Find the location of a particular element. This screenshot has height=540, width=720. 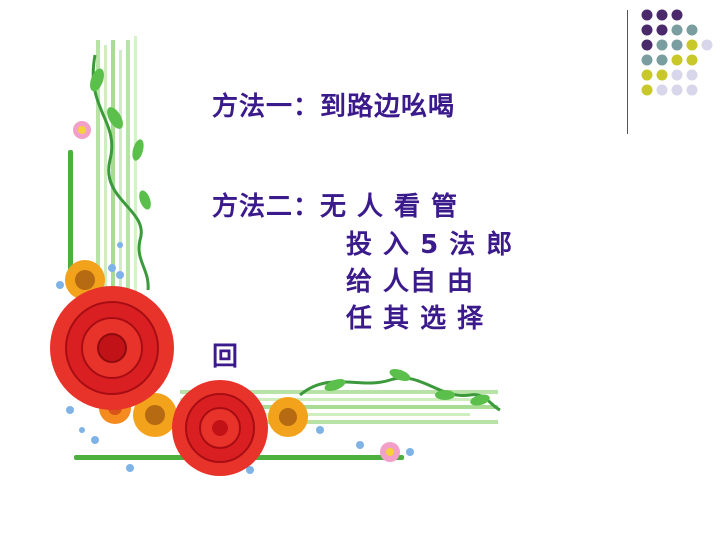

divider-line is located at coordinates (627, 72).